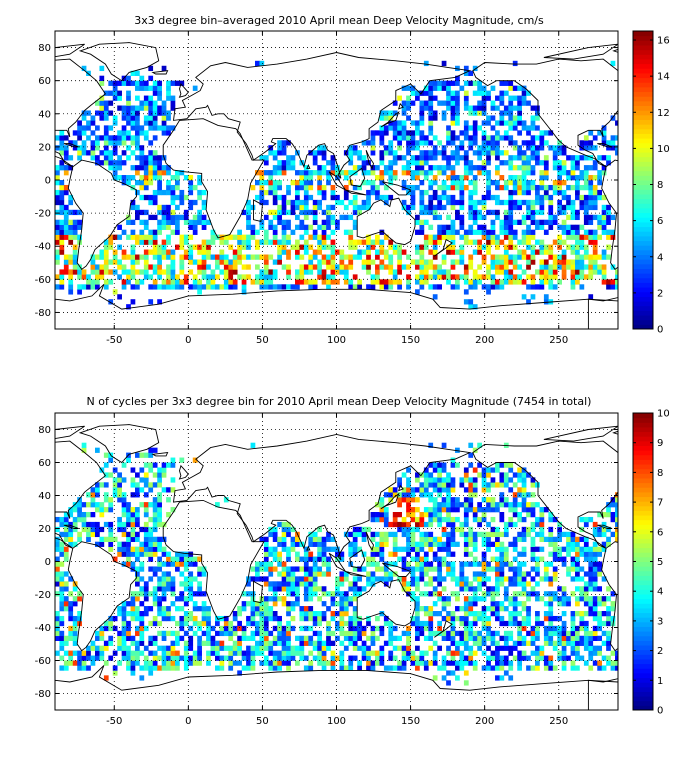 Image resolution: width=696 pixels, height=760 pixels. I want to click on coastline, so click(386, 221).